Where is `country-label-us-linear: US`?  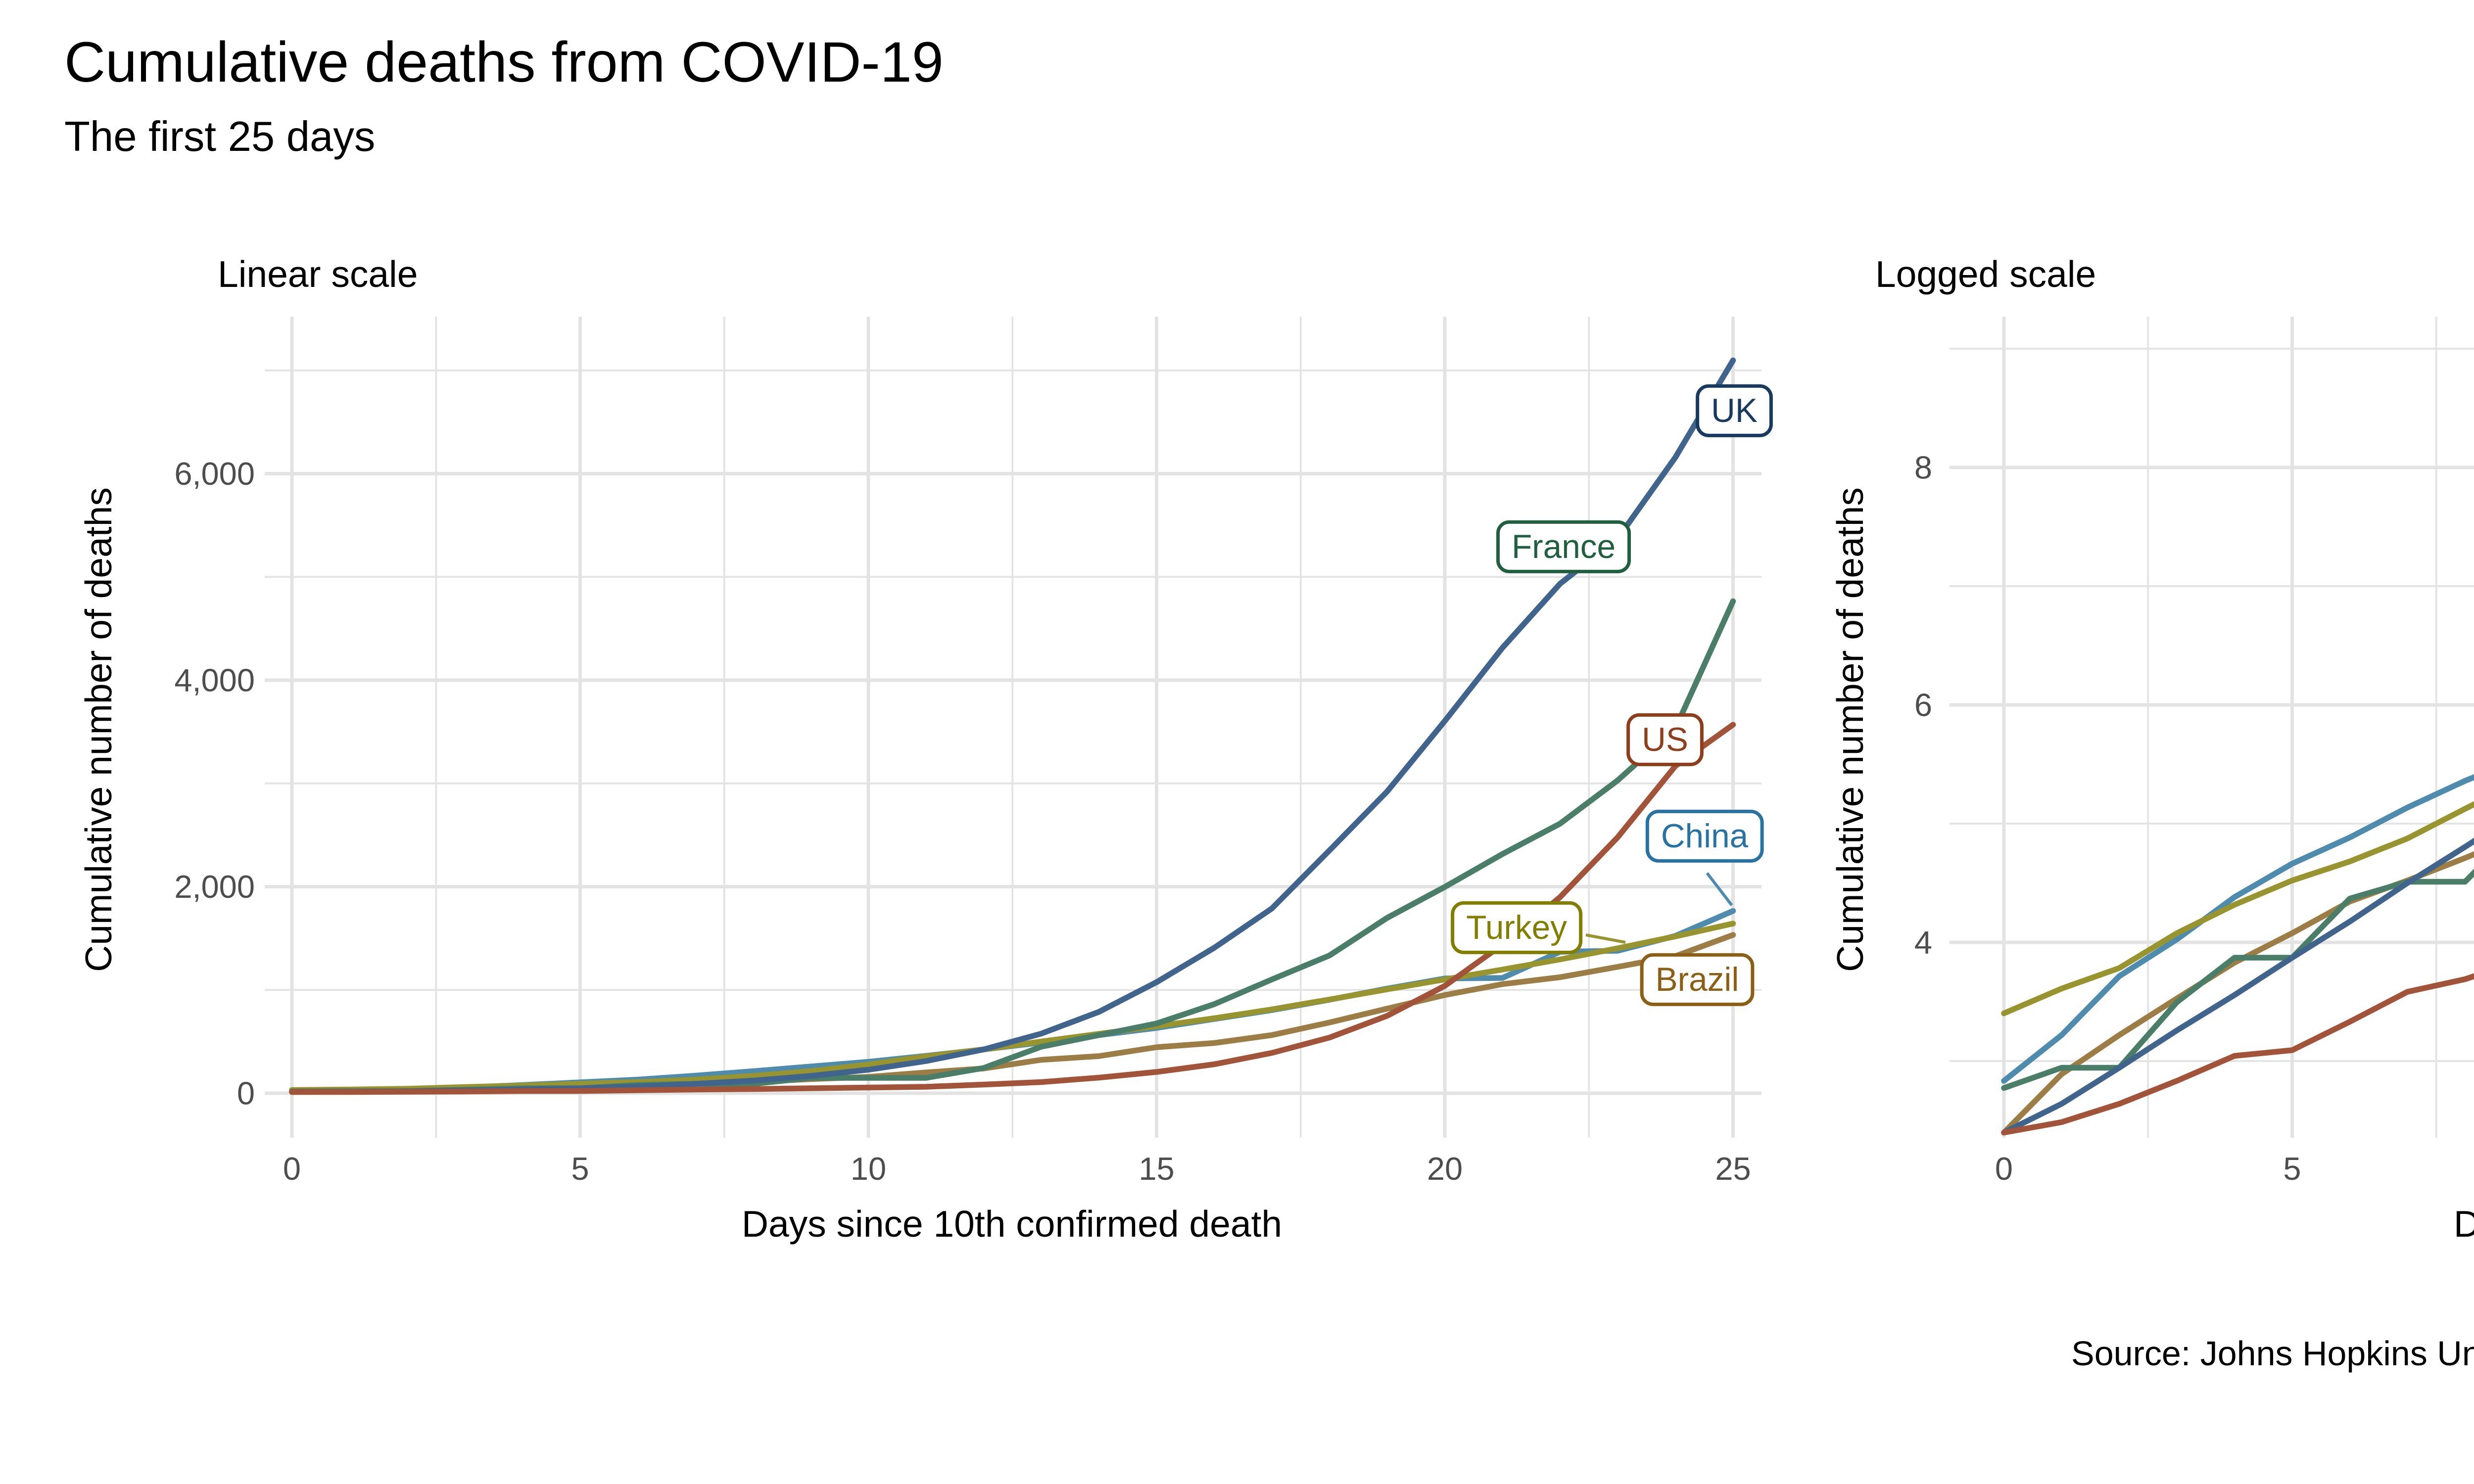
country-label-us-linear: US is located at coordinates (1665, 739).